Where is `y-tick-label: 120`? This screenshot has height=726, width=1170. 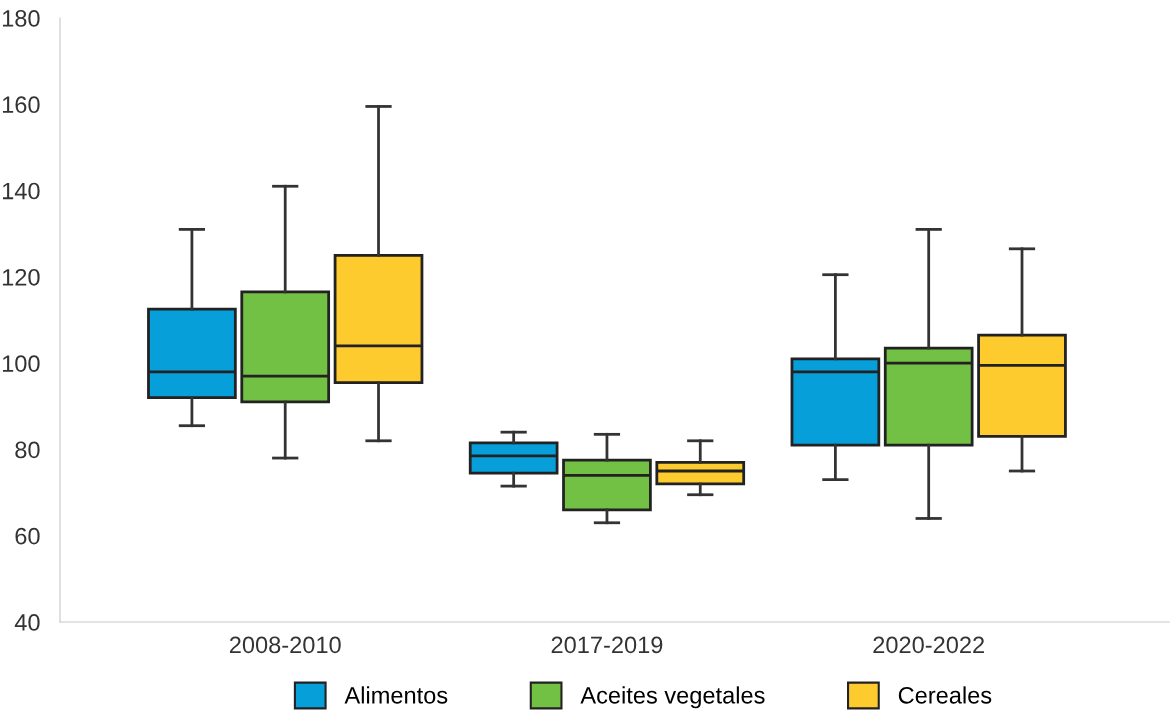 y-tick-label: 120 is located at coordinates (21, 277).